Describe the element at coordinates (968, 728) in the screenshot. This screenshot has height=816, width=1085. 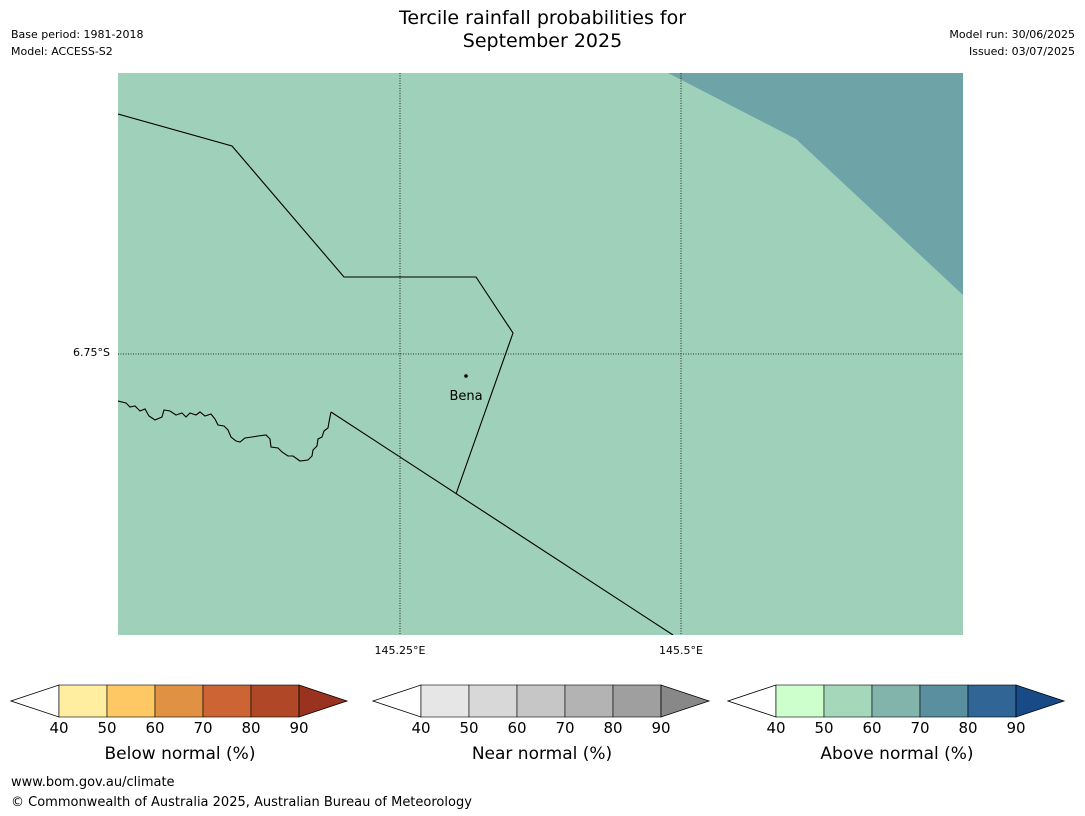
I see `colorbar-above-normal-tick: 80` at that location.